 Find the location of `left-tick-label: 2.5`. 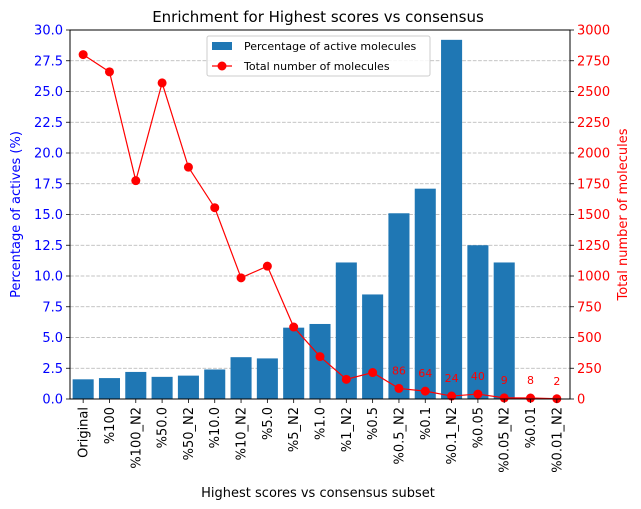

left-tick-label: 2.5 is located at coordinates (52, 369).